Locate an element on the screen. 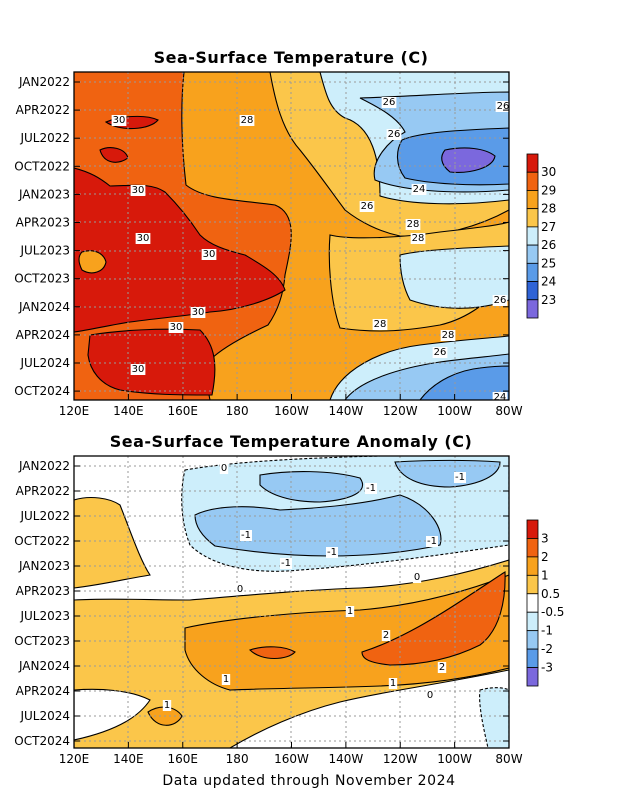  sst-contour-label: 24 is located at coordinates (500, 397).